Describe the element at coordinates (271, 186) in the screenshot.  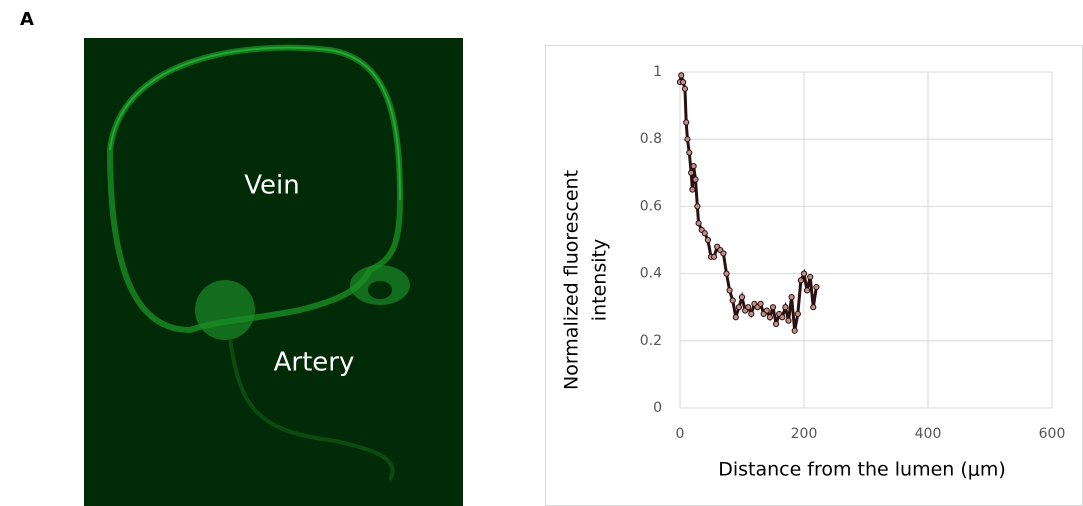
I see `image-label: Vein` at that location.